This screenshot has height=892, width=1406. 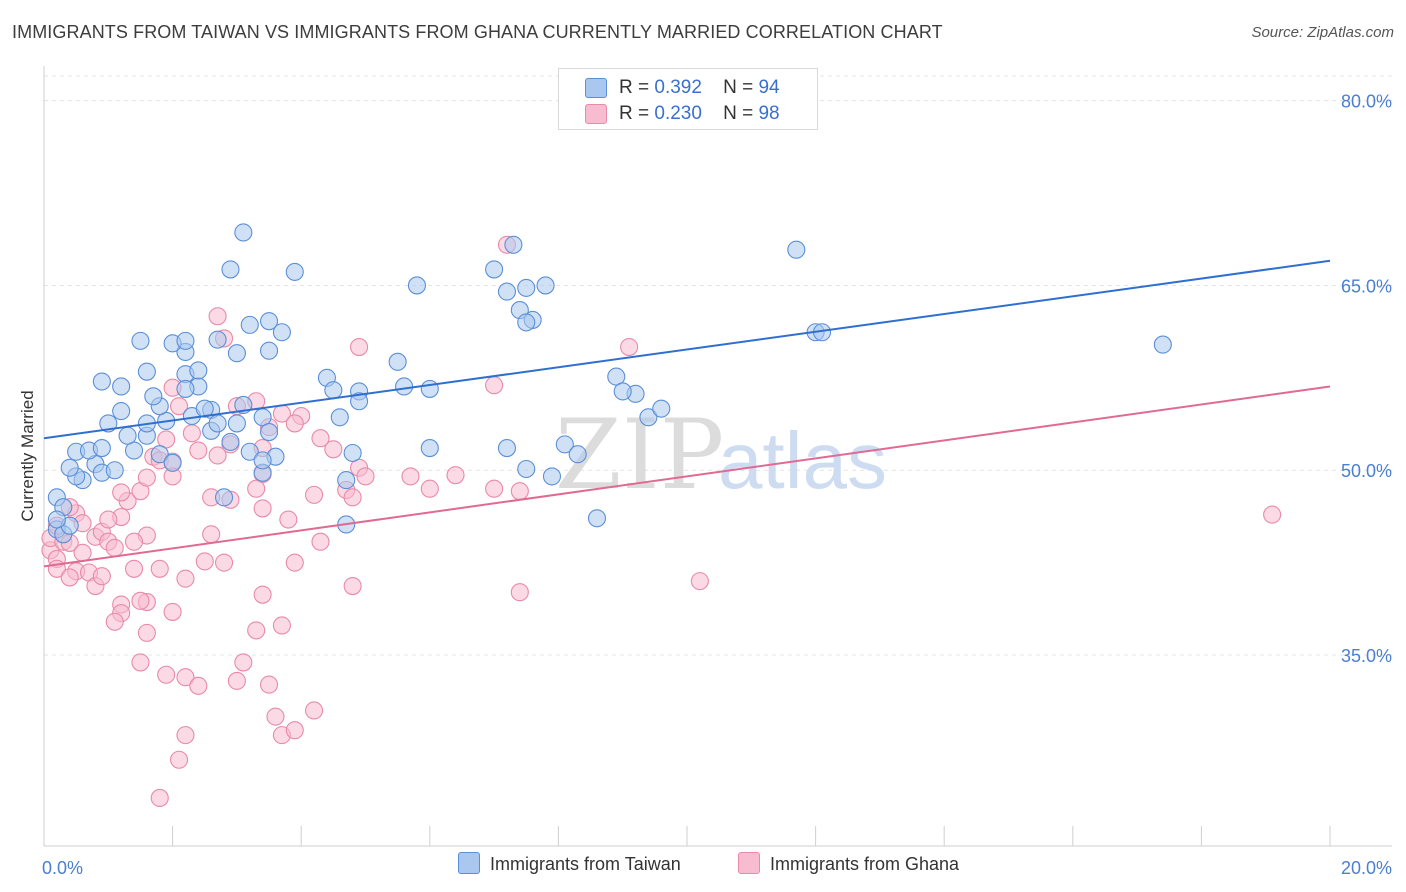 What do you see at coordinates (585, 864) in the screenshot?
I see `legend-taiwan-label: Immigrants from Taiwan` at bounding box center [585, 864].